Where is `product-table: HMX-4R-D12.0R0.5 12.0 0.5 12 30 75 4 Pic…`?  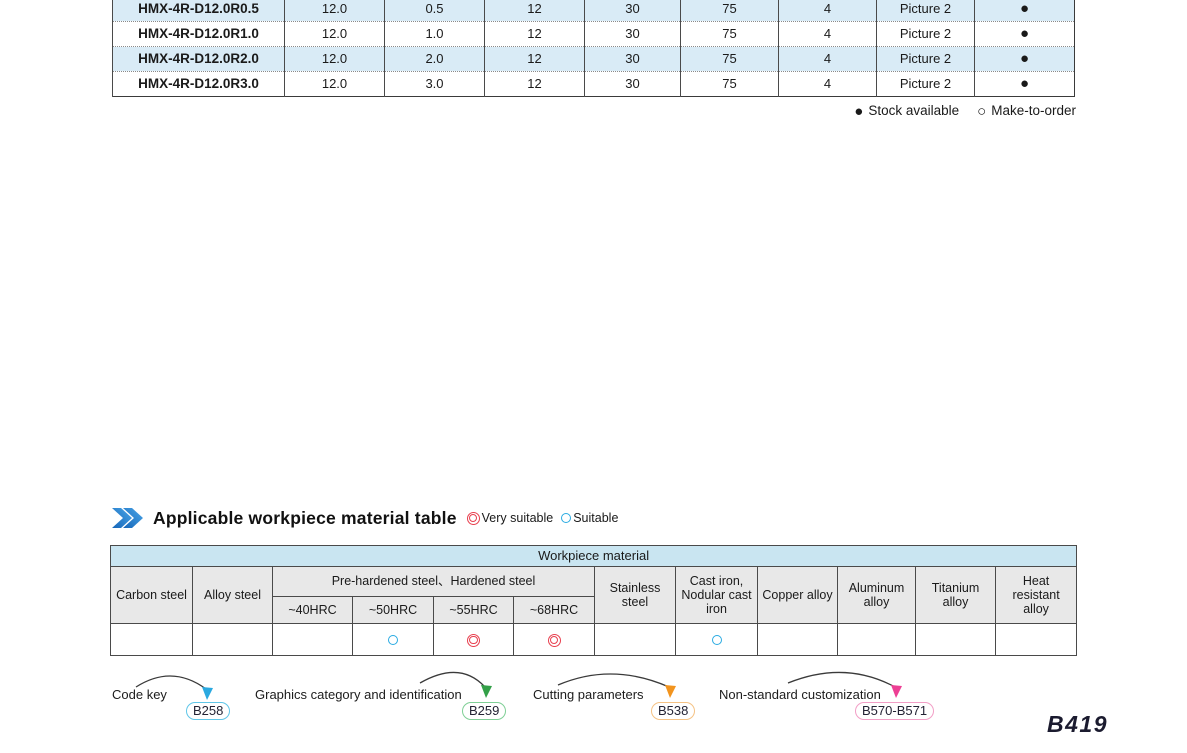
product-table: HMX-4R-D12.0R0.5 12.0 0.5 12 30 75 4 Pic… is located at coordinates (593, 48).